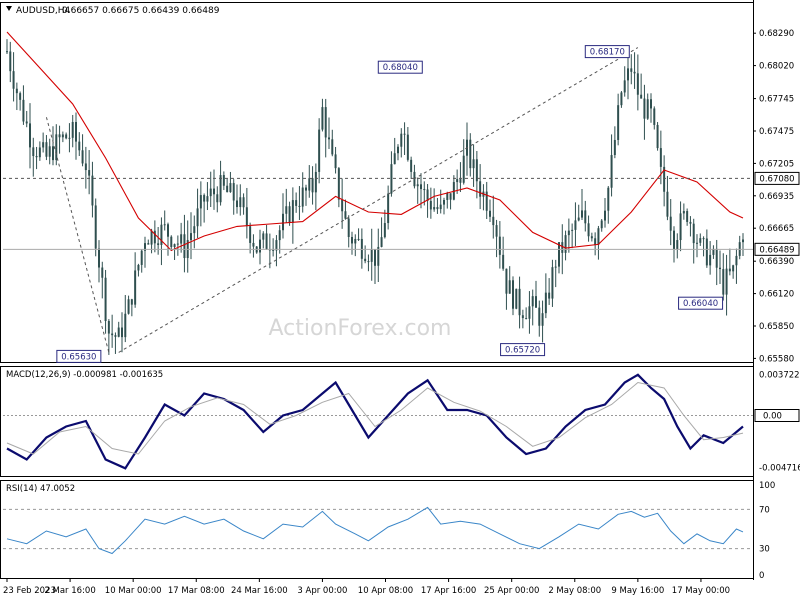 The height and width of the screenshot is (600, 800). What do you see at coordinates (776, 250) in the screenshot?
I see `price-level-label: 0.66489` at bounding box center [776, 250].